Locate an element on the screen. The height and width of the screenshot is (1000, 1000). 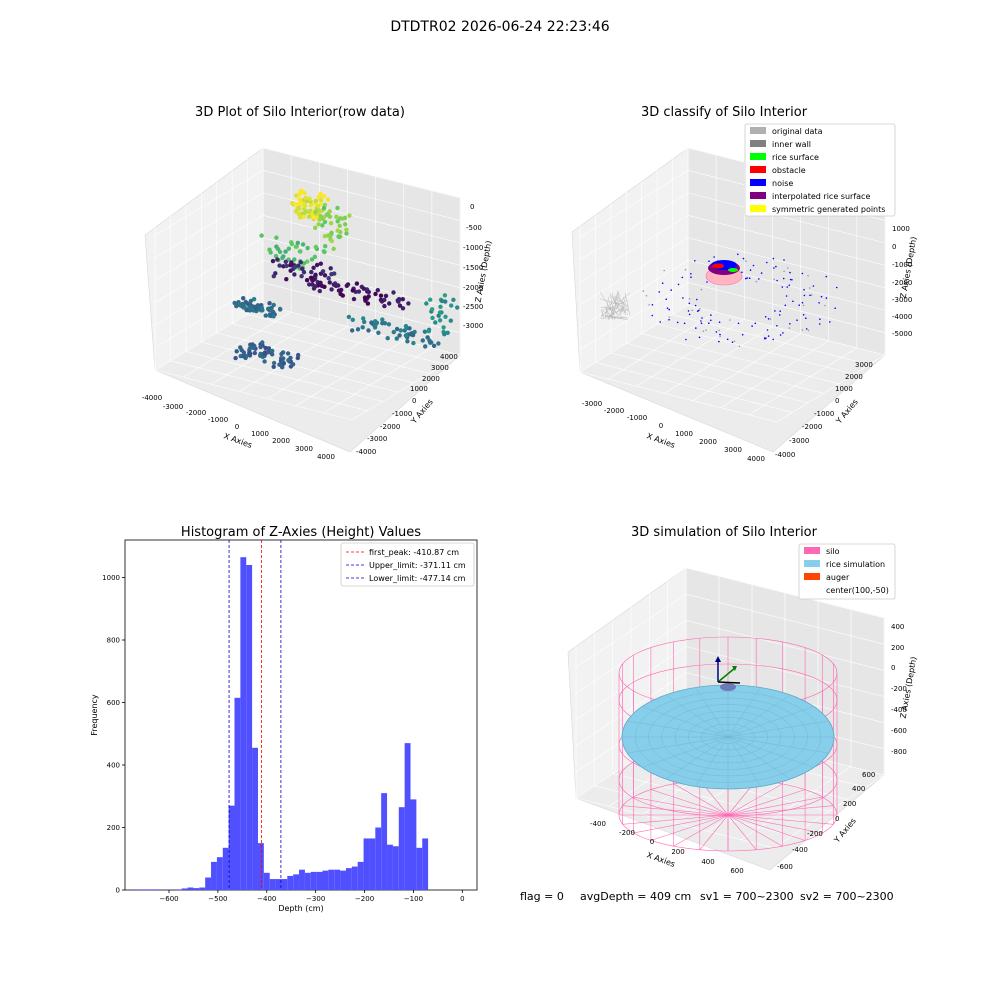
figure-title: DTDTR02 2026-06-24 22:23:46 is located at coordinates (499, 27).